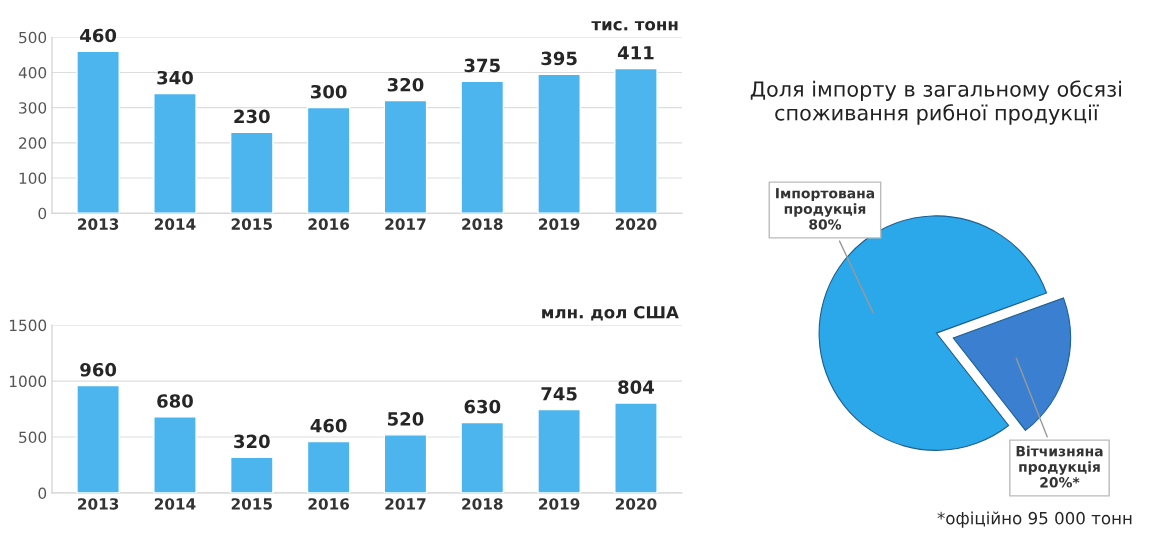  What do you see at coordinates (1059, 460) in the screenshot?
I see `slice-label: Вітчизняна продукція` at bounding box center [1059, 460].